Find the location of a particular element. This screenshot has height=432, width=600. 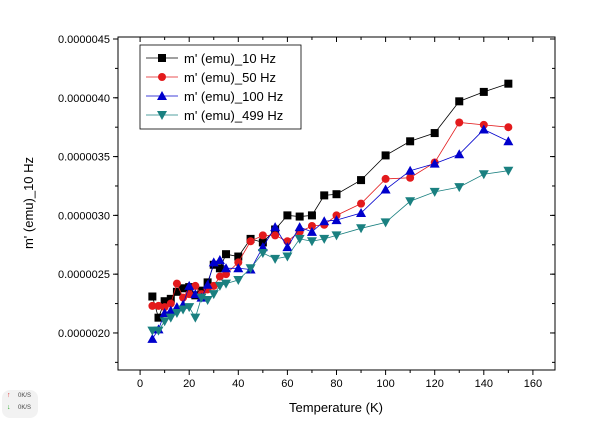

legend-label: m' (emu)_499 Hz is located at coordinates (233, 115).